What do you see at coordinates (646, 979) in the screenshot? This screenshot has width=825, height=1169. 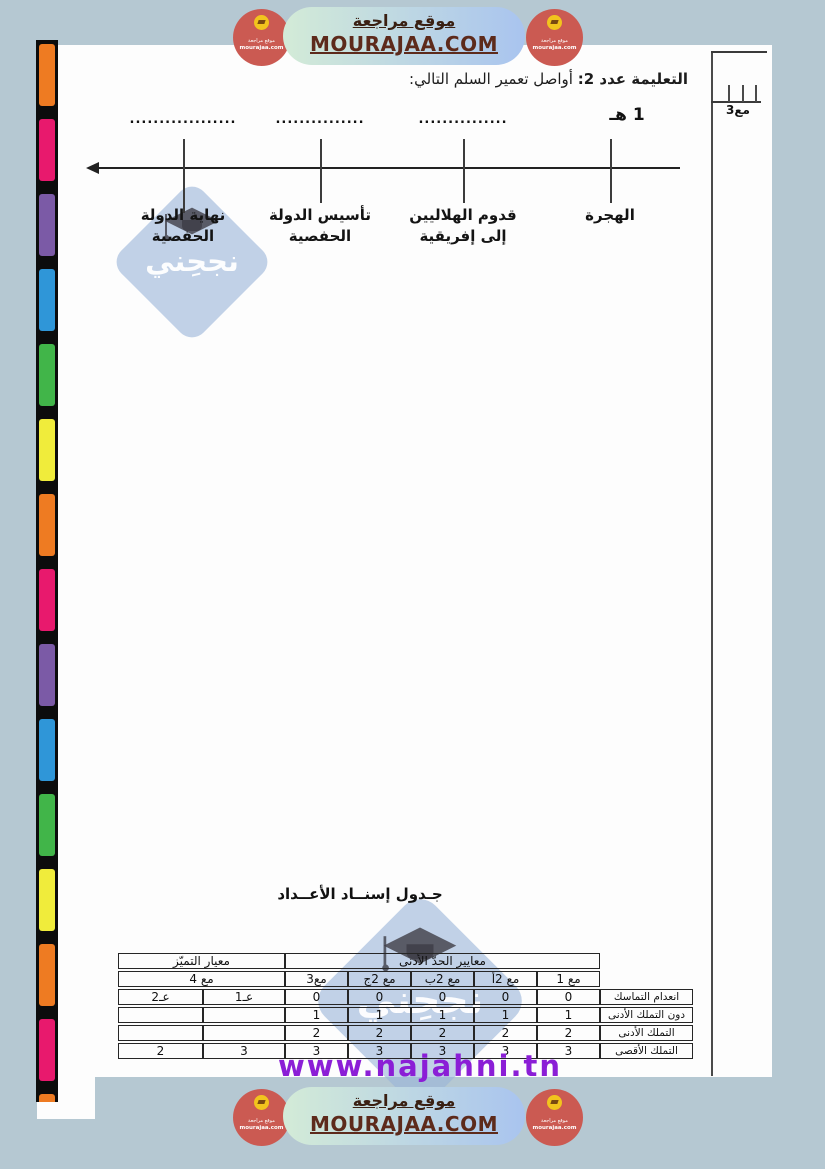 I see `empty-corner-cell` at bounding box center [646, 979].